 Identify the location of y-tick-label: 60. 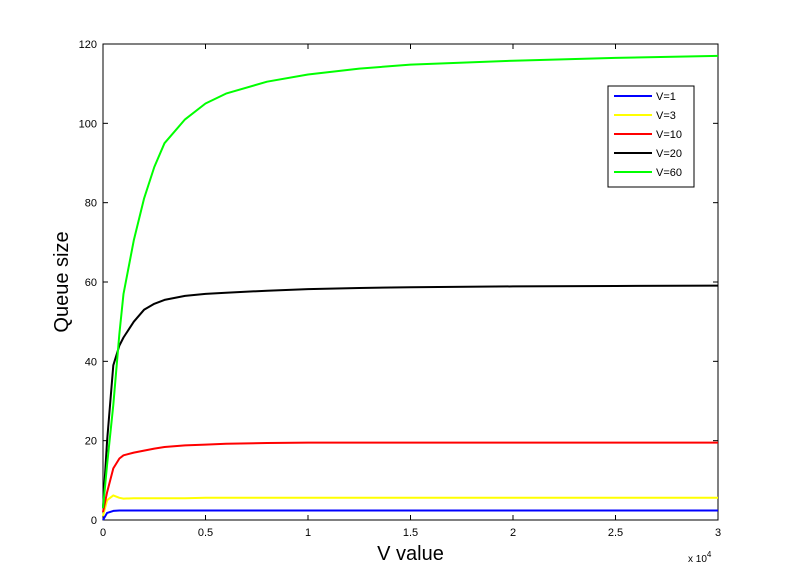
(91, 283).